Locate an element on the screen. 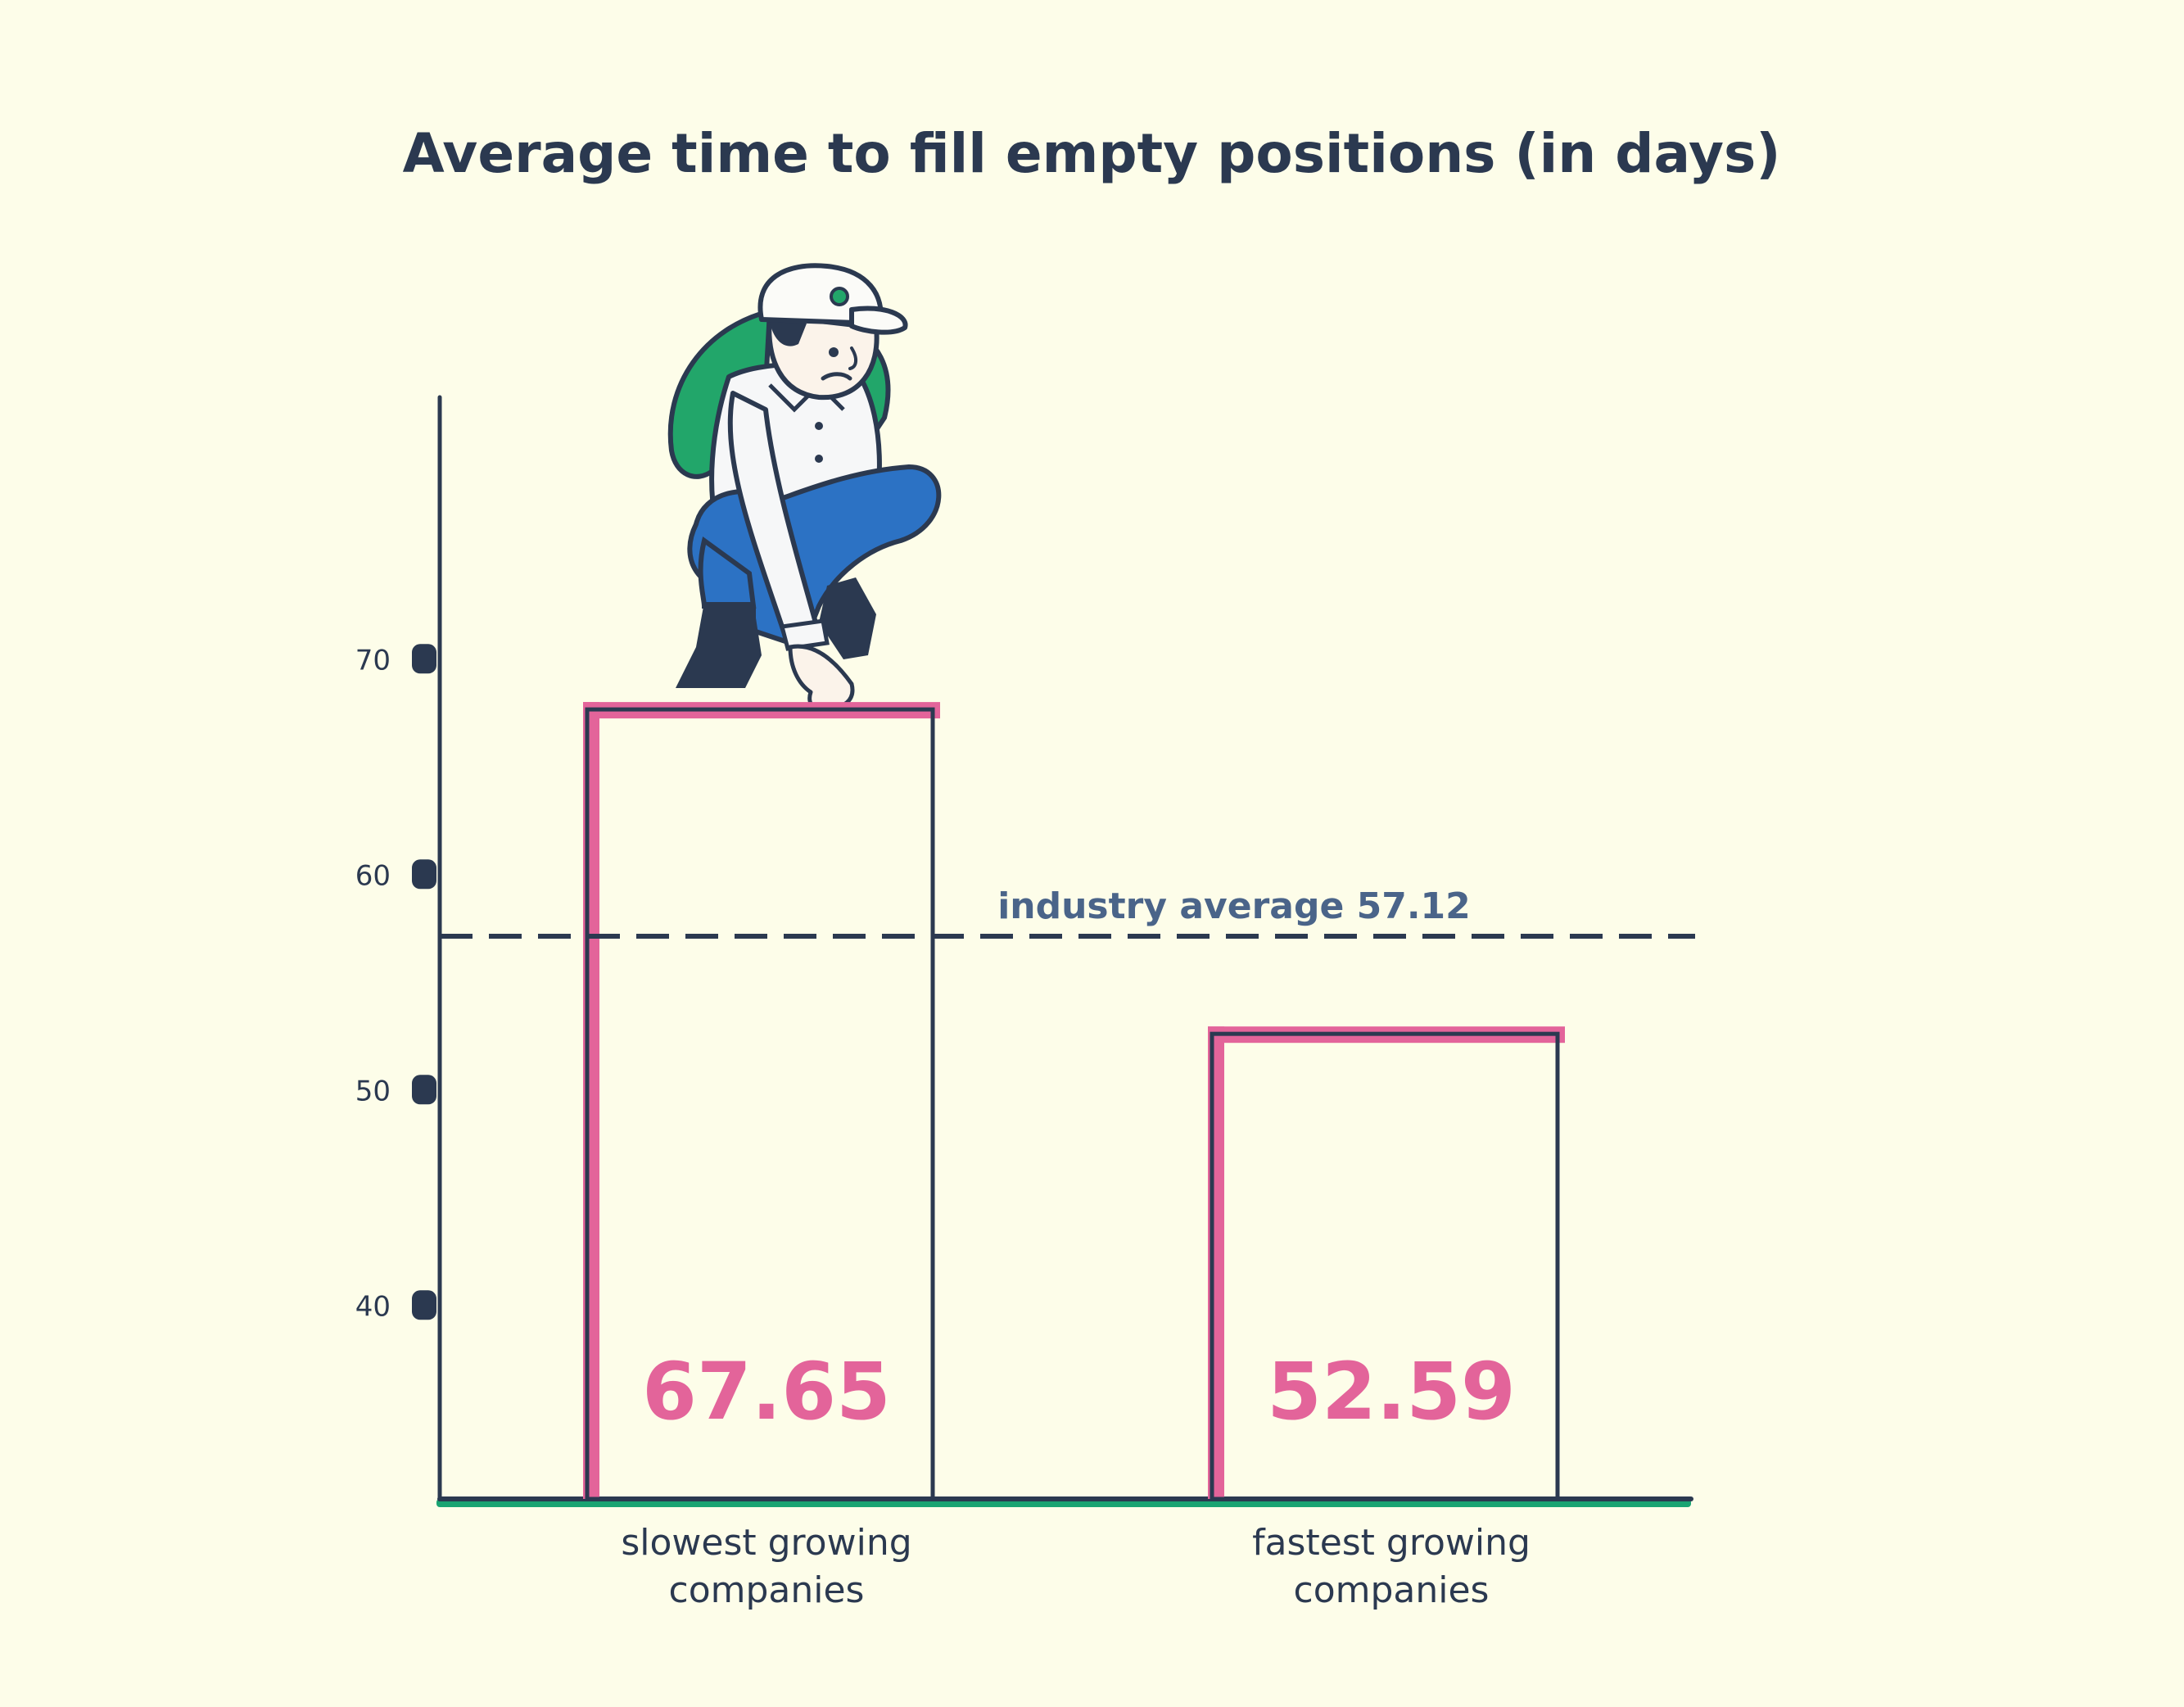 The image size is (2184, 1707). y-tick-label: 60 is located at coordinates (373, 876).